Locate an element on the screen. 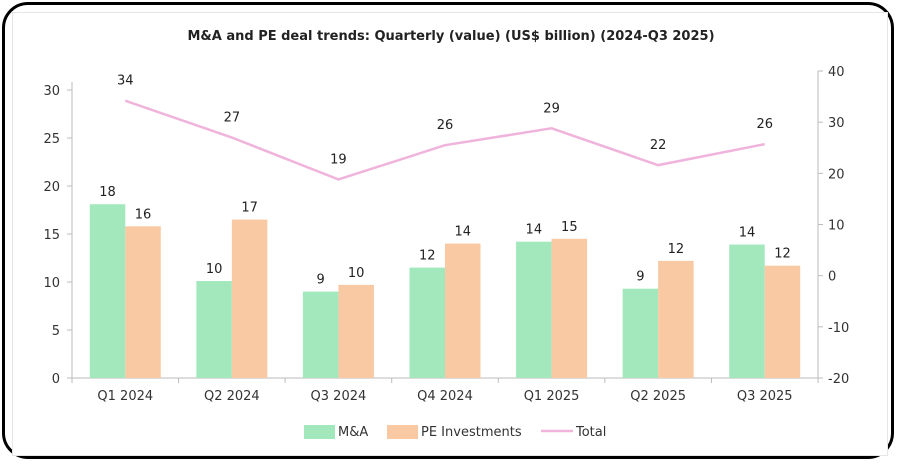 This screenshot has width=902, height=467. legend-label-ma: M&A is located at coordinates (353, 432).